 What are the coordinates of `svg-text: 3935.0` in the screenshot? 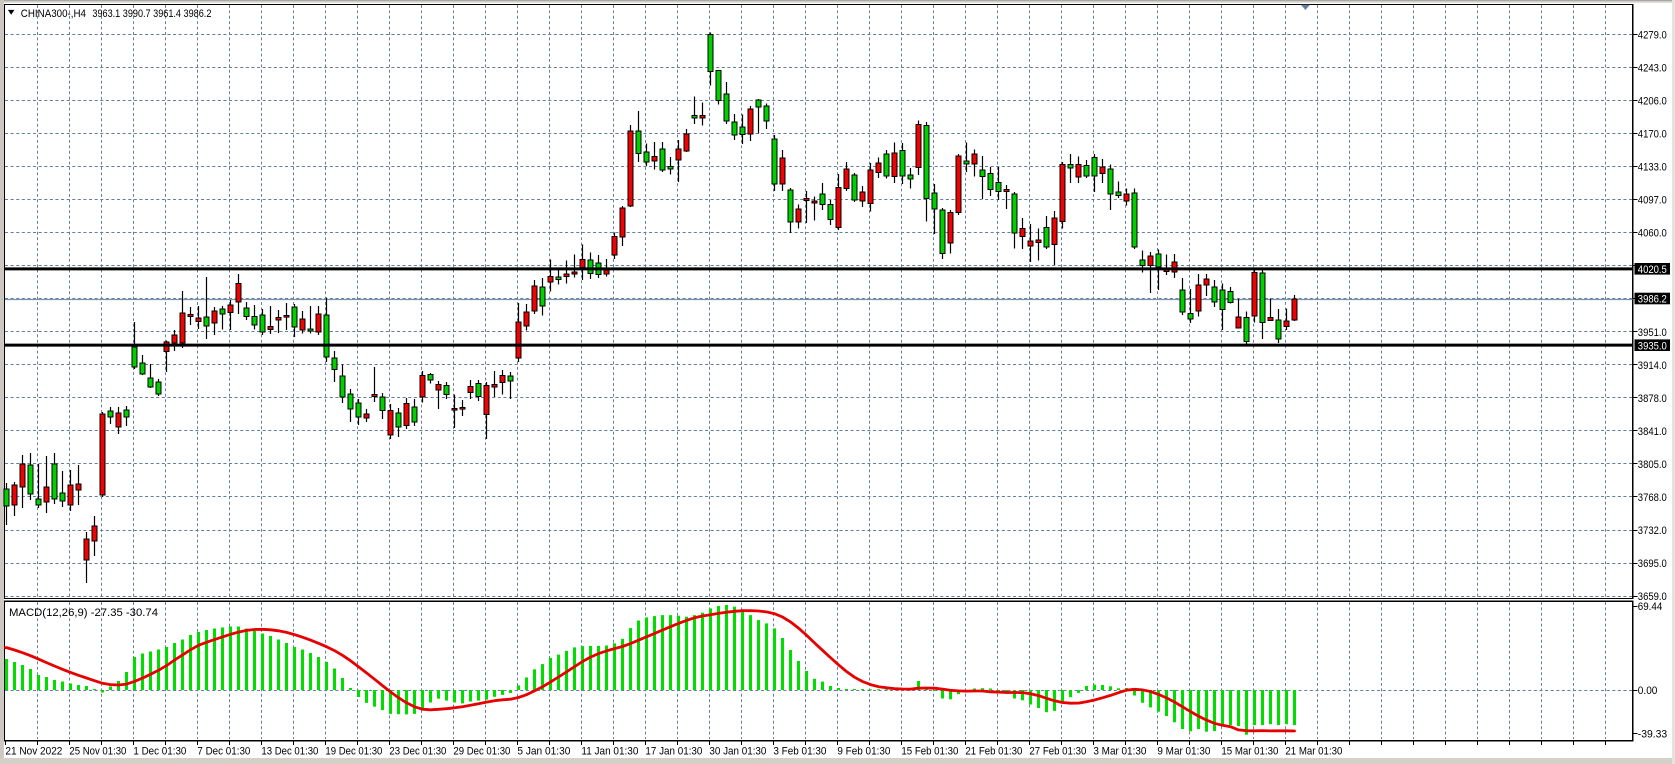 It's located at (1652, 346).